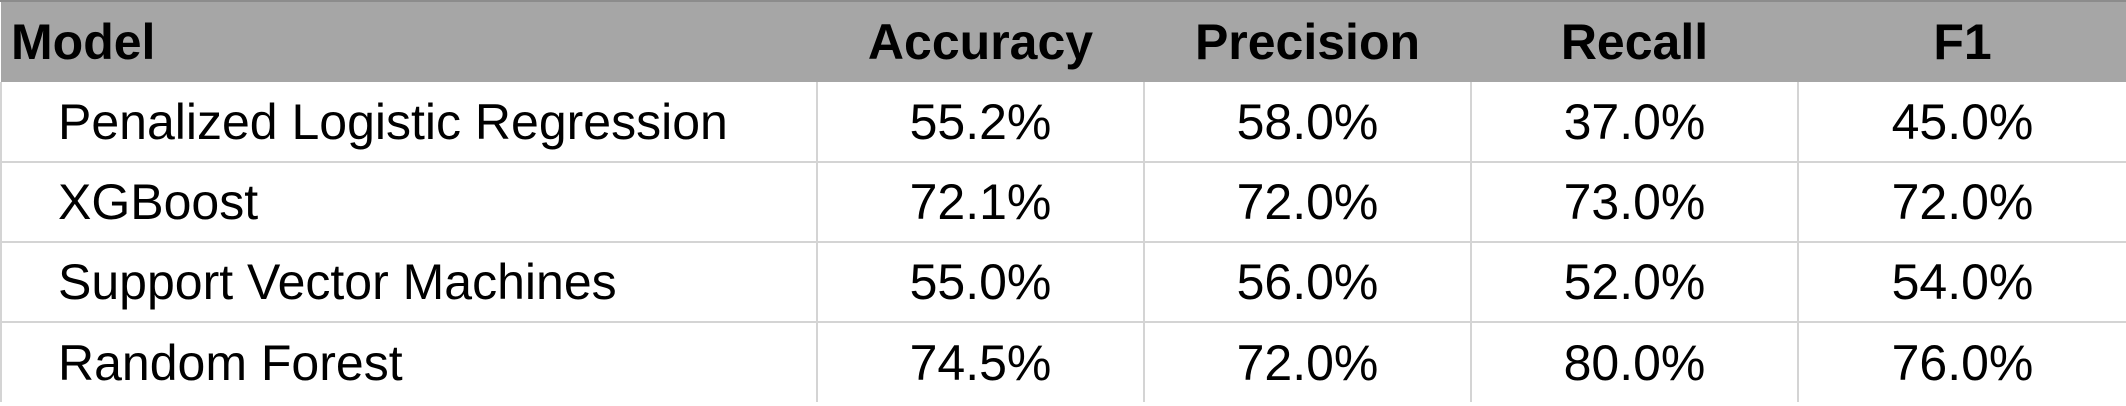 The height and width of the screenshot is (406, 2126). Describe the element at coordinates (1962, 42) in the screenshot. I see `header-f1: F1` at that location.